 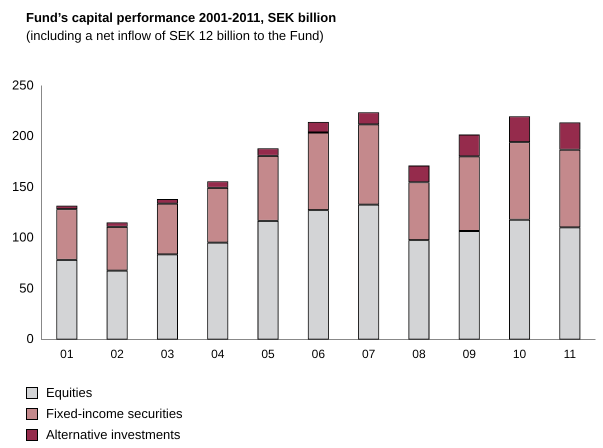 What do you see at coordinates (519, 354) in the screenshot?
I see `x-tick-label: 10` at bounding box center [519, 354].